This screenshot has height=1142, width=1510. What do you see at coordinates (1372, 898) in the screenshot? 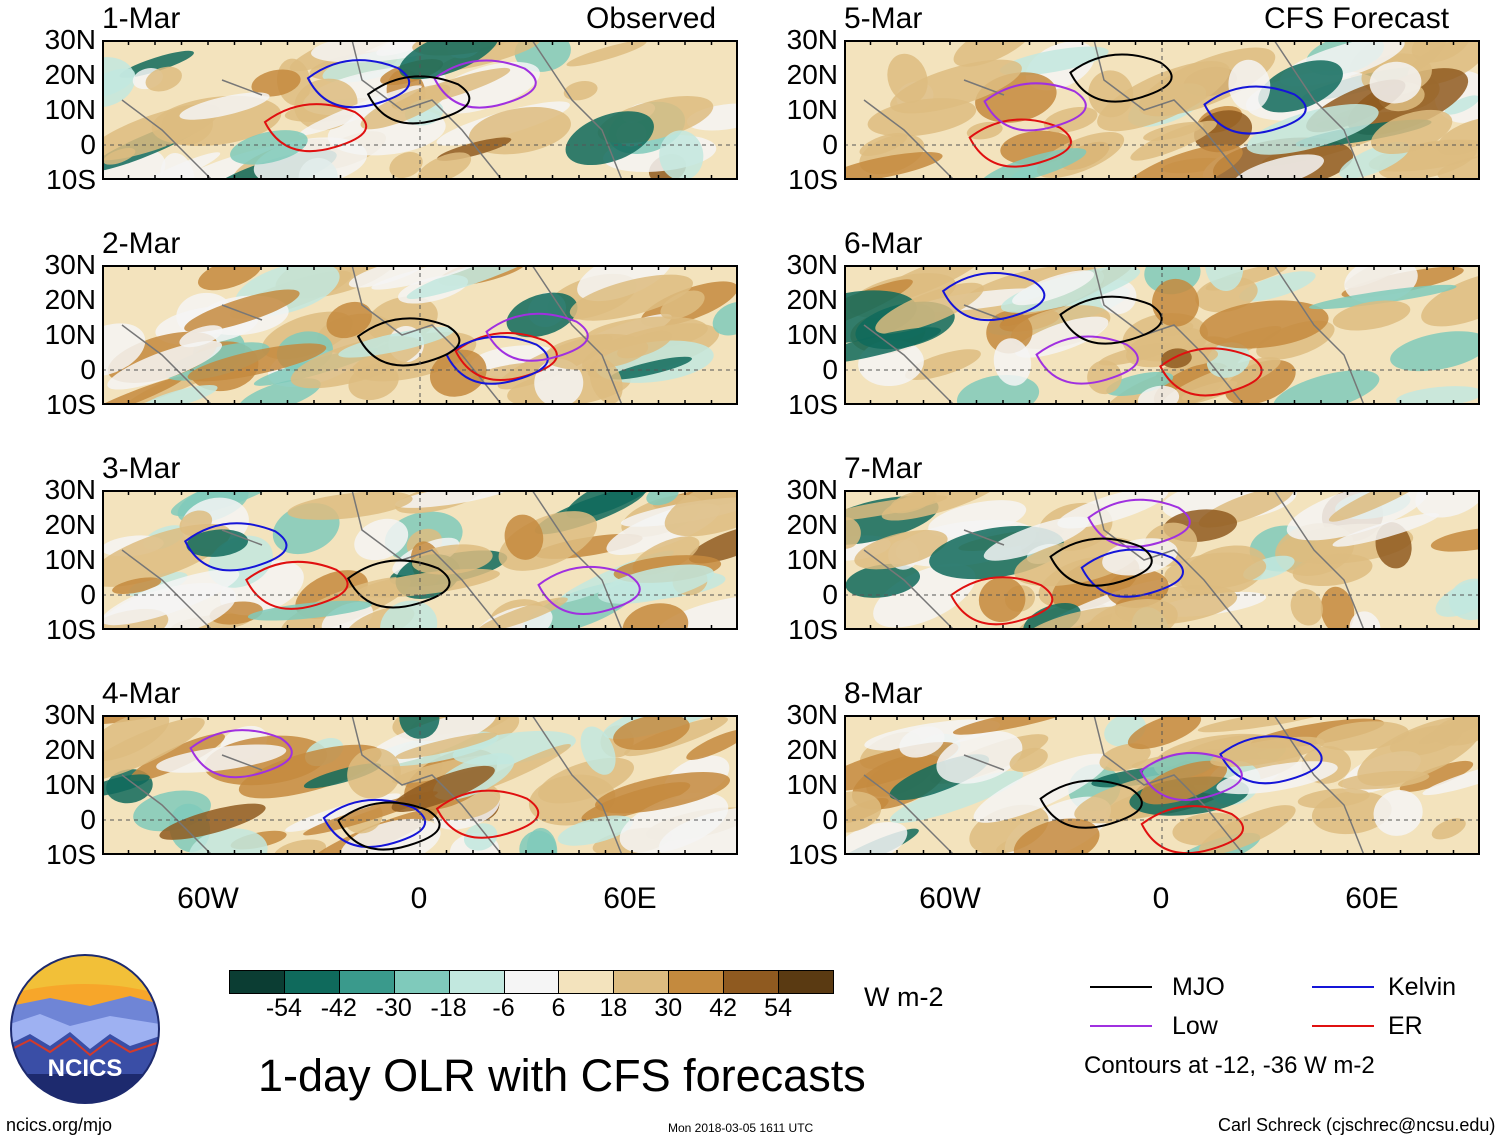
I see `lon-label-60e-right: 60E` at bounding box center [1372, 898].